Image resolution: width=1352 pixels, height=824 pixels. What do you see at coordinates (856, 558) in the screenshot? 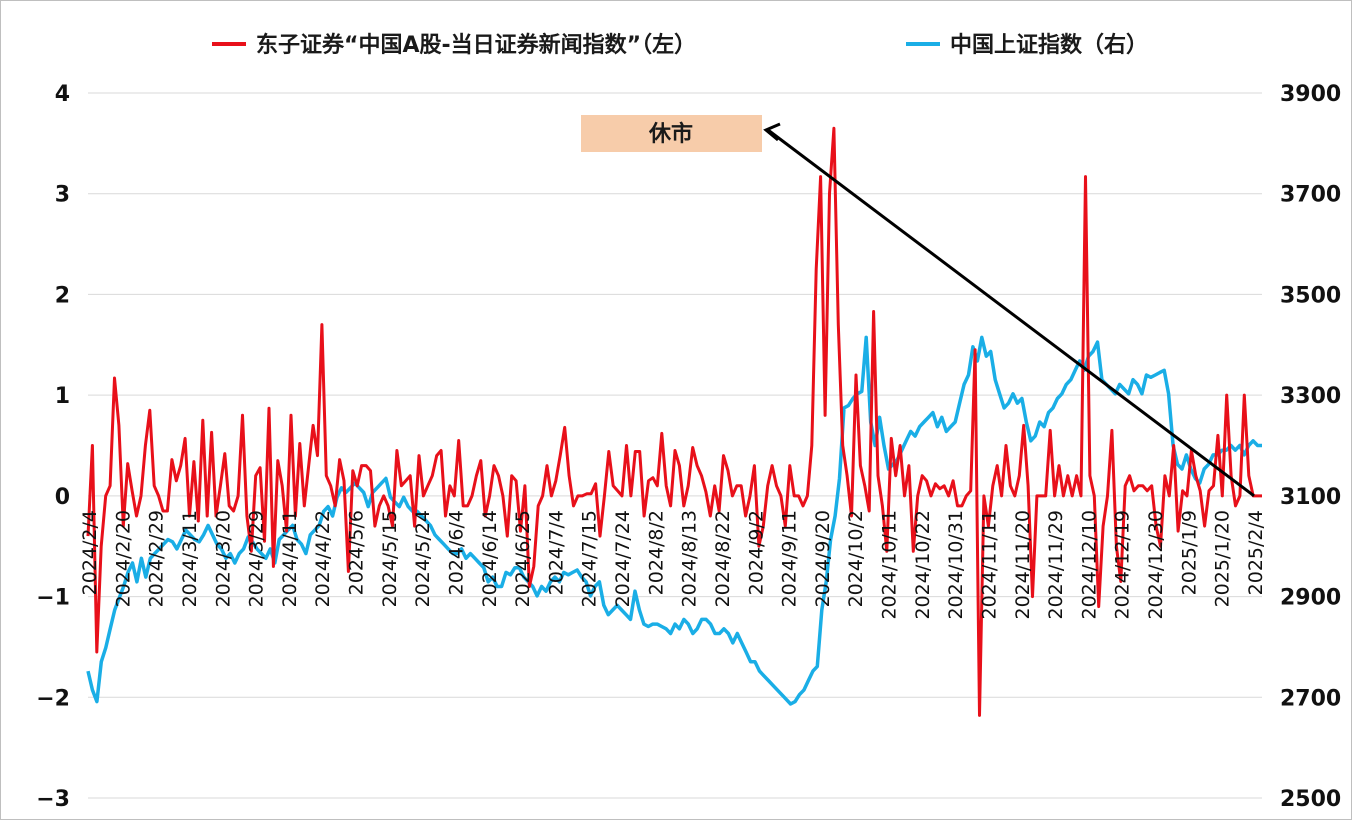
I see `x-tick-label: 2024/10/2` at bounding box center [856, 558].